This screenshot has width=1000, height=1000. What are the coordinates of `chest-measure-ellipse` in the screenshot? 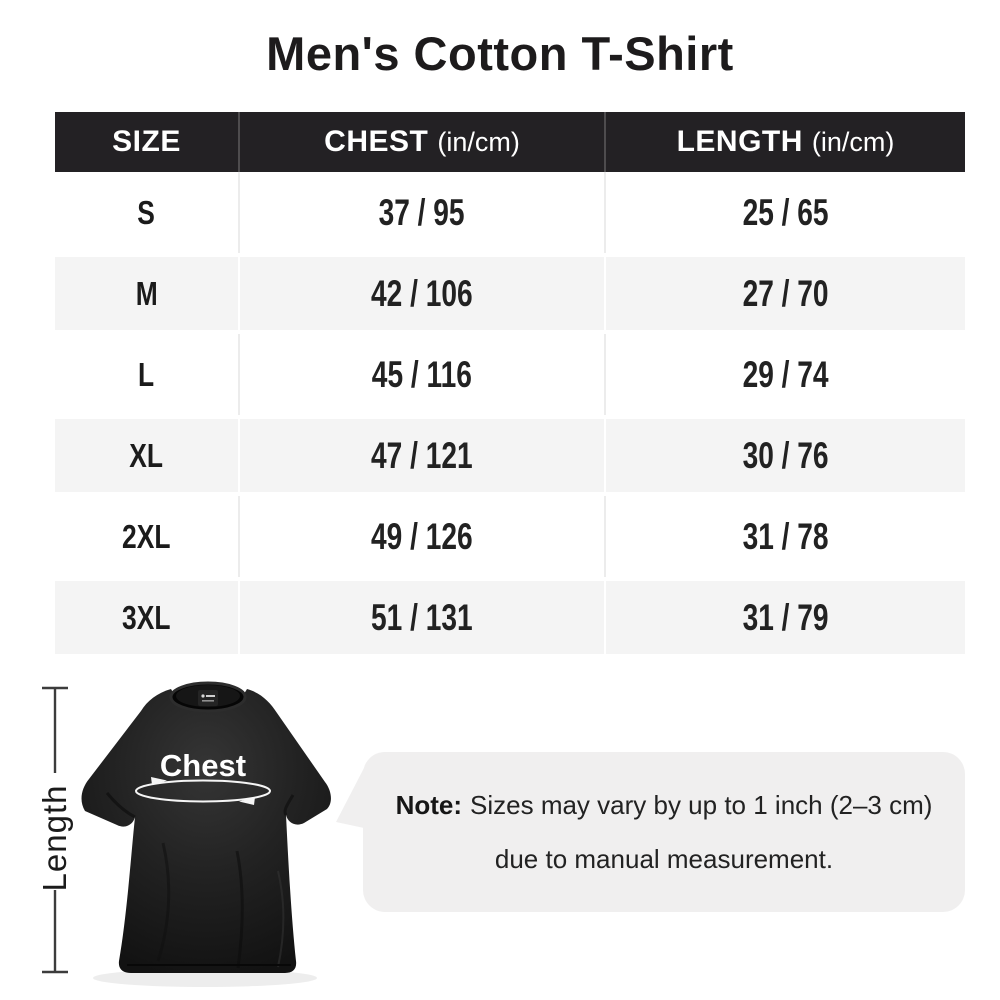 It's located at (203, 791).